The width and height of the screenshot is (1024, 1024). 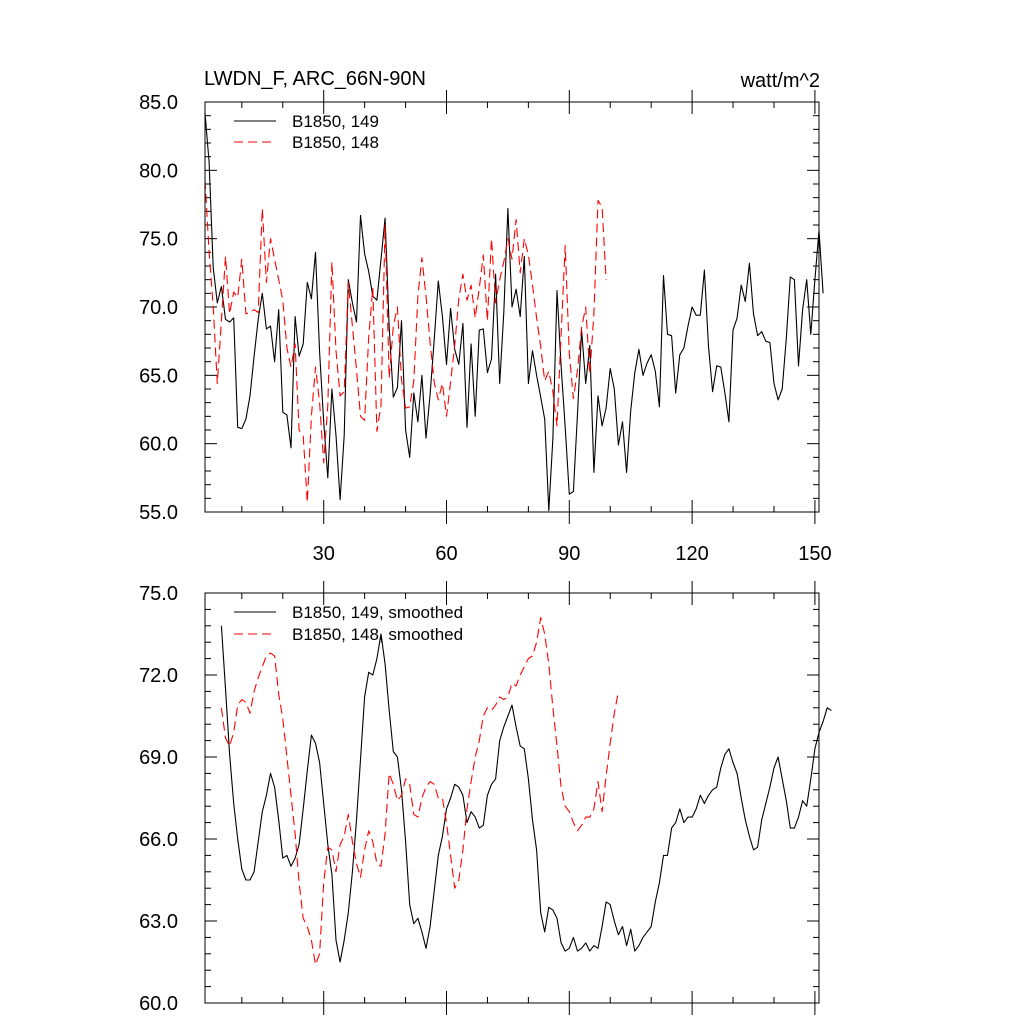 What do you see at coordinates (335, 142) in the screenshot?
I see `legend-label-b1850-148: B1850, 148` at bounding box center [335, 142].